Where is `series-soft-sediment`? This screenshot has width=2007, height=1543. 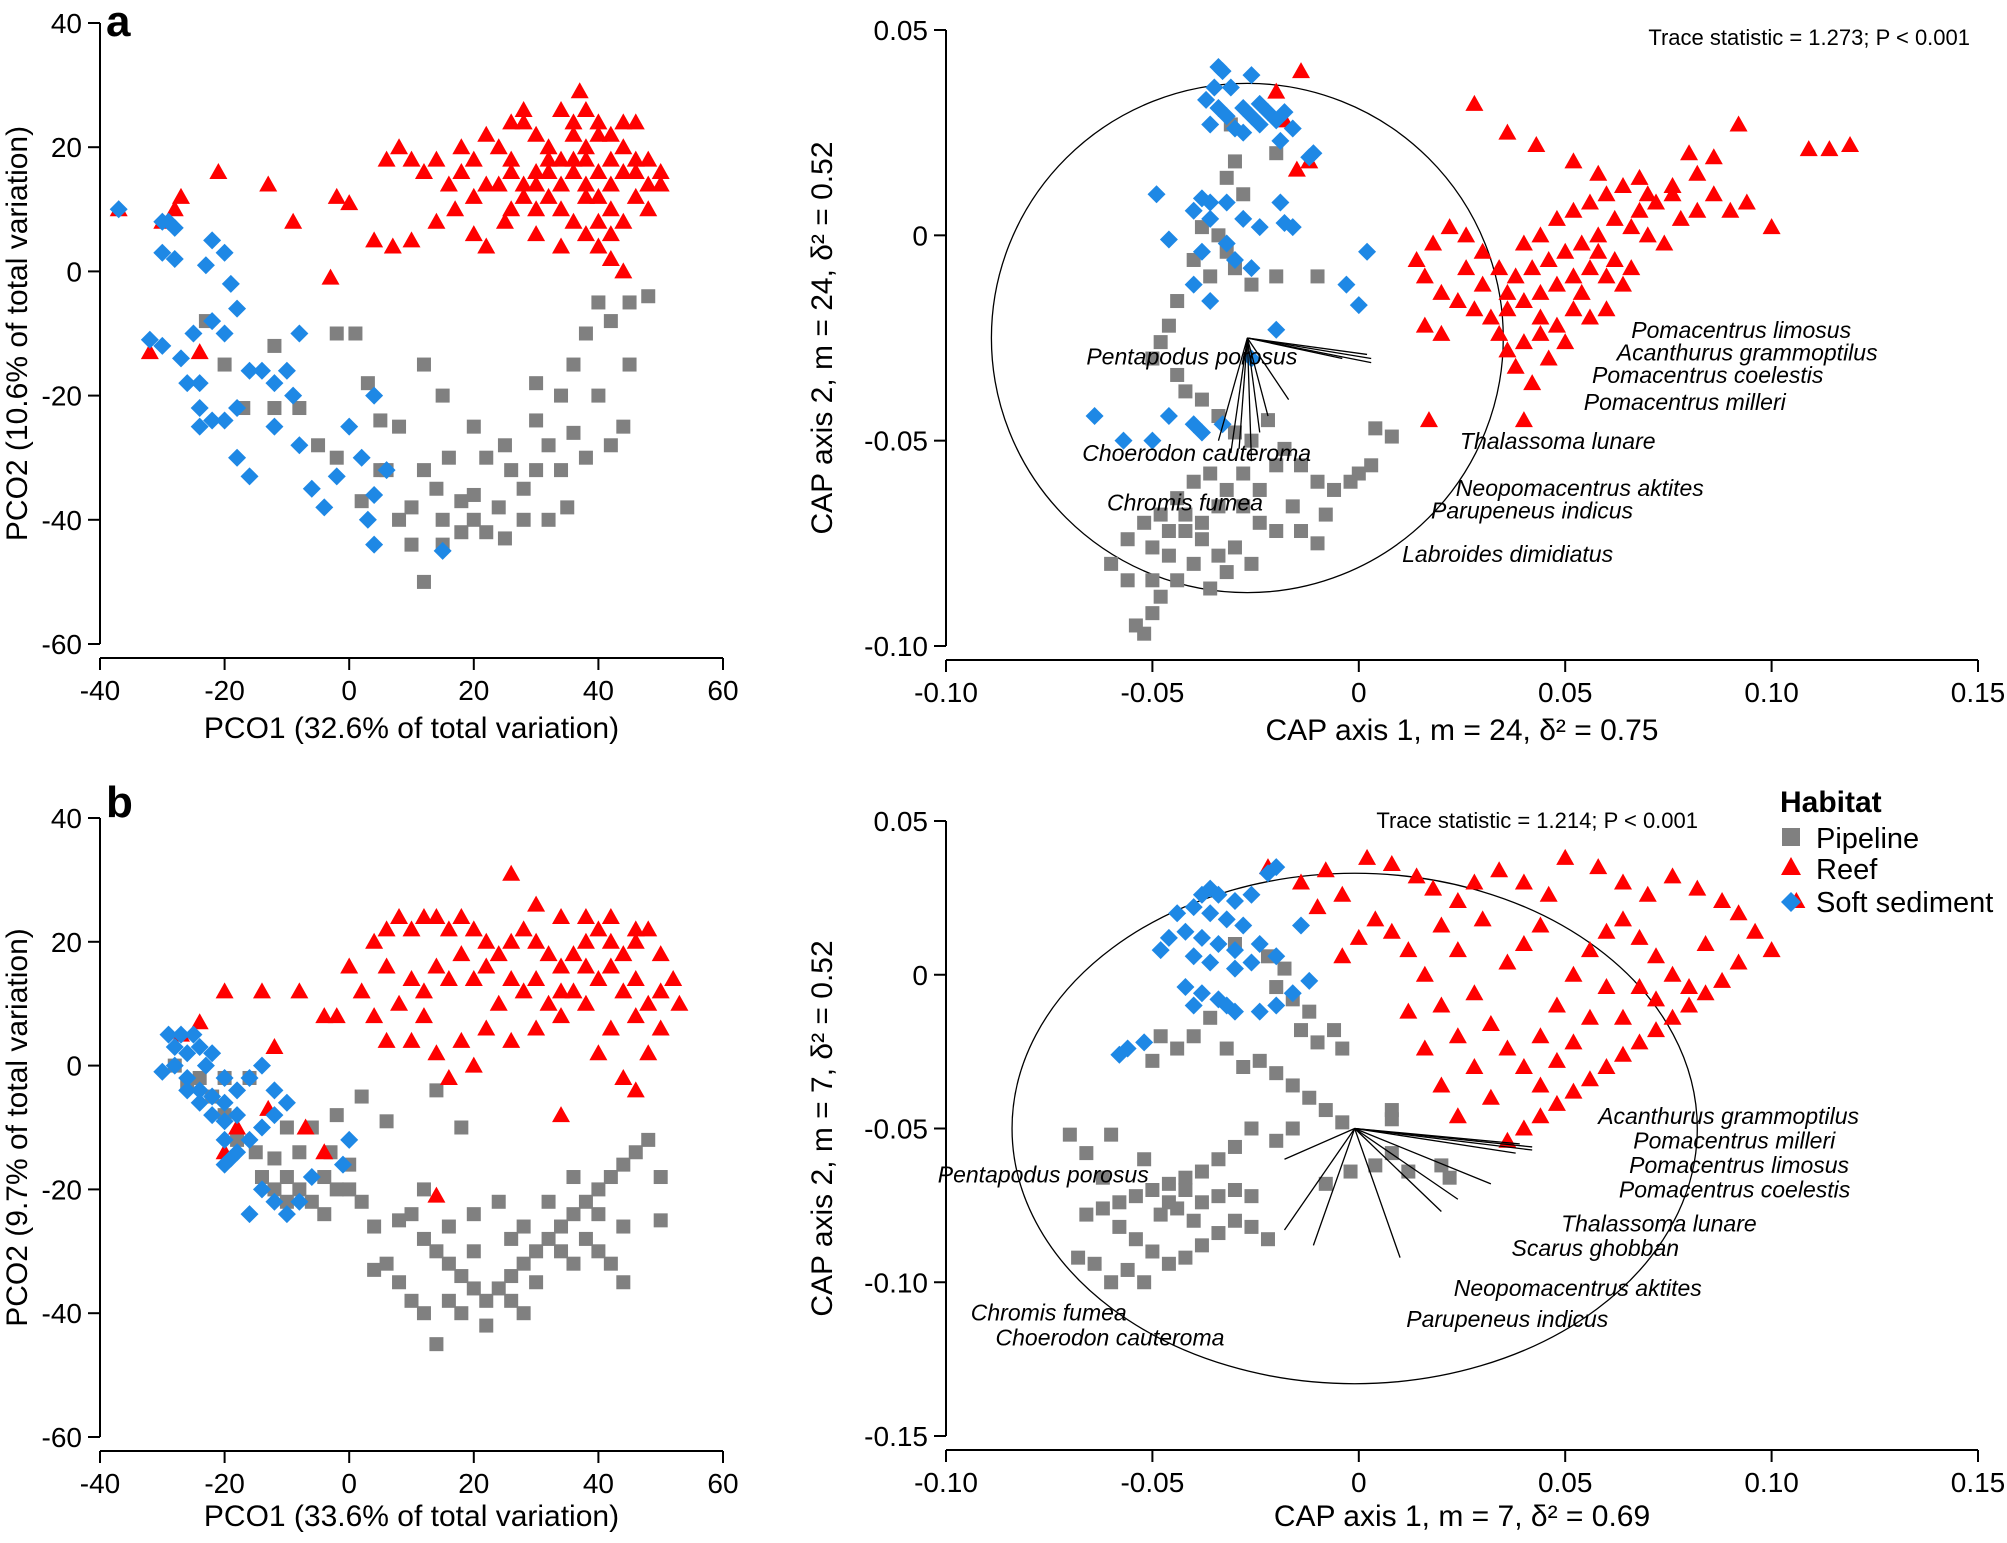 series-soft-sediment is located at coordinates (1231, 253).